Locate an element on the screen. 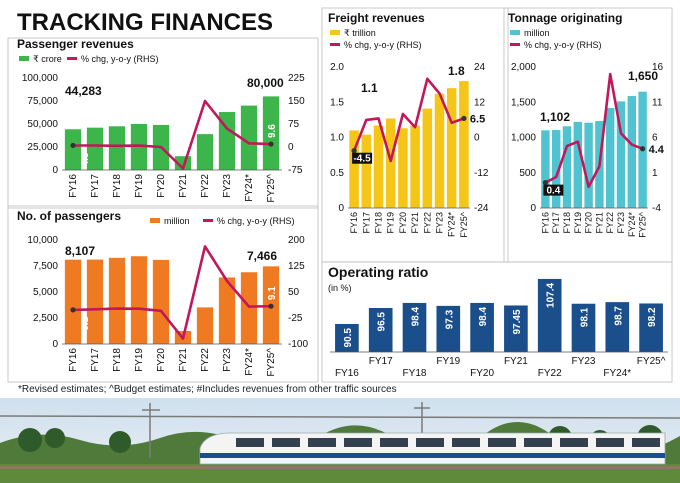  passenger-revenues-legend-line-label: % chg, y-o-y (RHS) is located at coordinates (120, 59).